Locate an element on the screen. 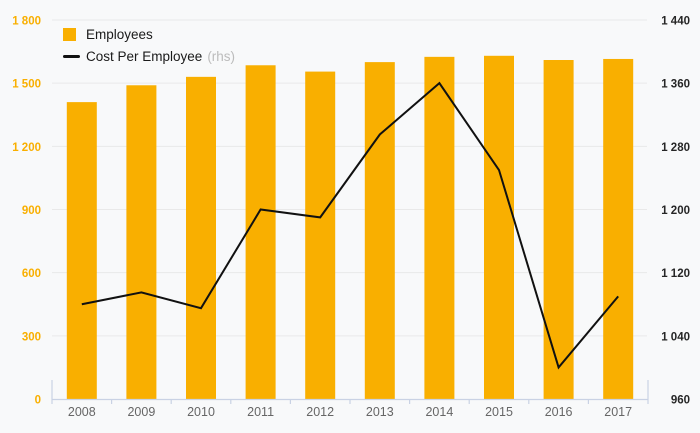 This screenshot has width=700, height=433. bar-2014 is located at coordinates (439, 227).